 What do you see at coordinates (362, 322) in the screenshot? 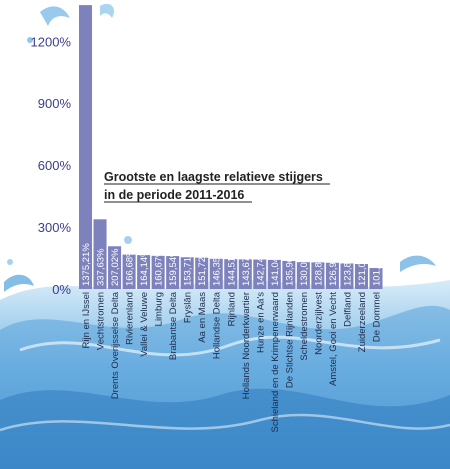
I see `x-tick-label: Zuiderzeeland` at bounding box center [362, 322].